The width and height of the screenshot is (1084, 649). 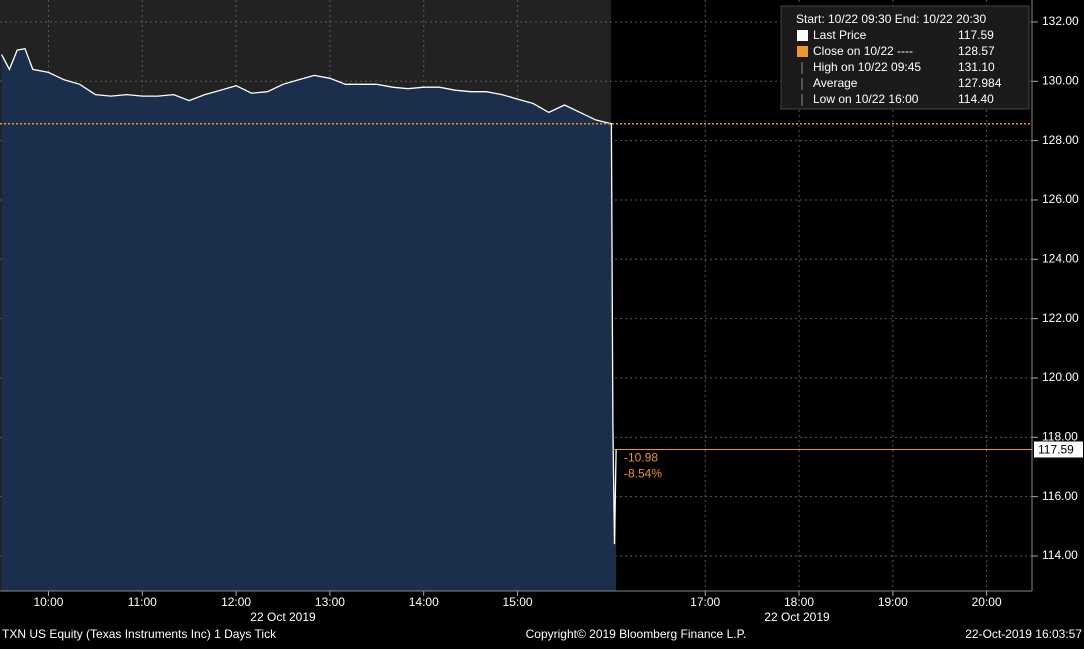 What do you see at coordinates (636, 634) in the screenshot?
I see `footer-center: Copyright© 2019 Bloomberg Finance L.P.` at bounding box center [636, 634].